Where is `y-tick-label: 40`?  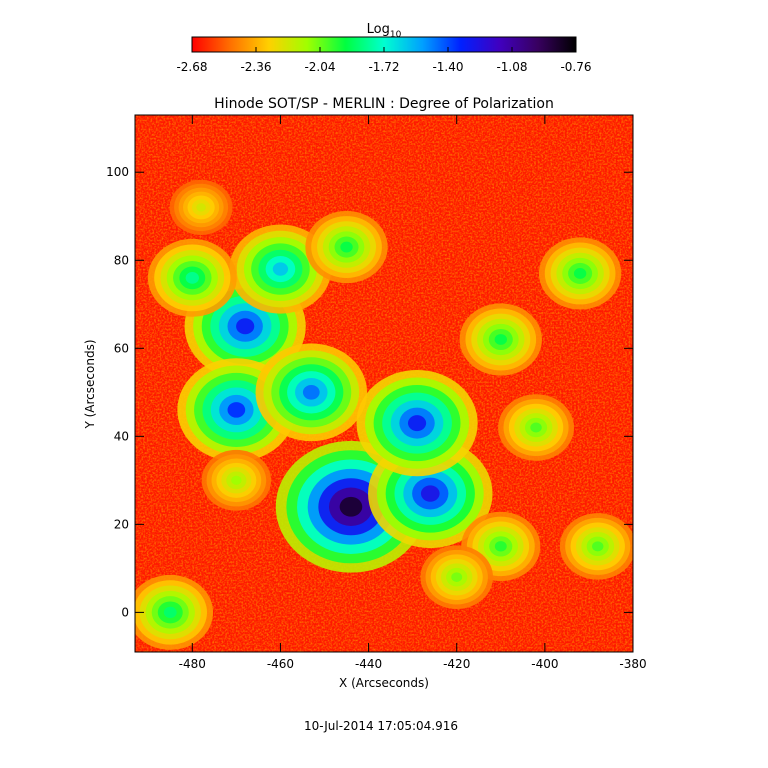 y-tick-label: 40 is located at coordinates (121, 436).